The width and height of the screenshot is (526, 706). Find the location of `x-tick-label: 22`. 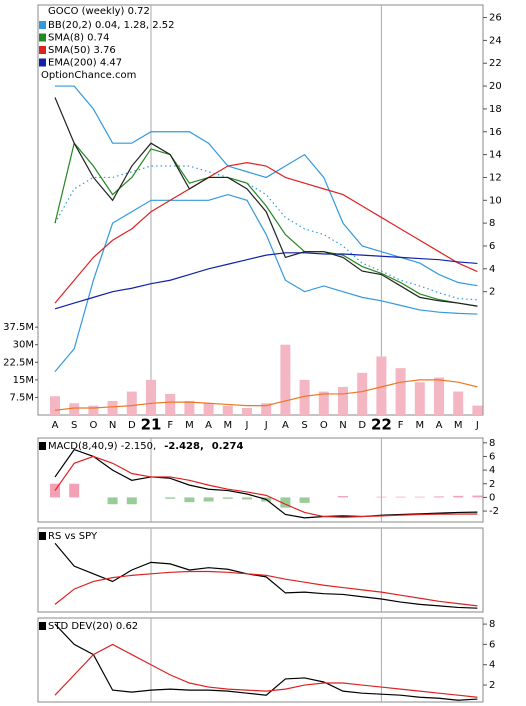

x-tick-label: 22 is located at coordinates (381, 425).